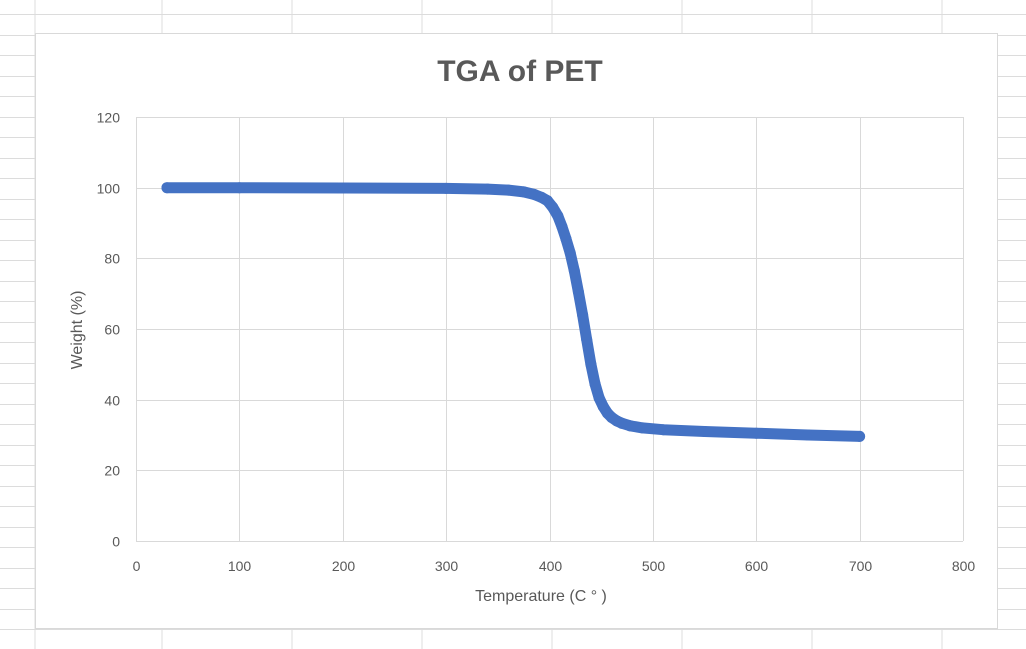 Image resolution: width=1026 pixels, height=649 pixels. What do you see at coordinates (757, 566) in the screenshot?
I see `x-tick-label: 600` at bounding box center [757, 566].